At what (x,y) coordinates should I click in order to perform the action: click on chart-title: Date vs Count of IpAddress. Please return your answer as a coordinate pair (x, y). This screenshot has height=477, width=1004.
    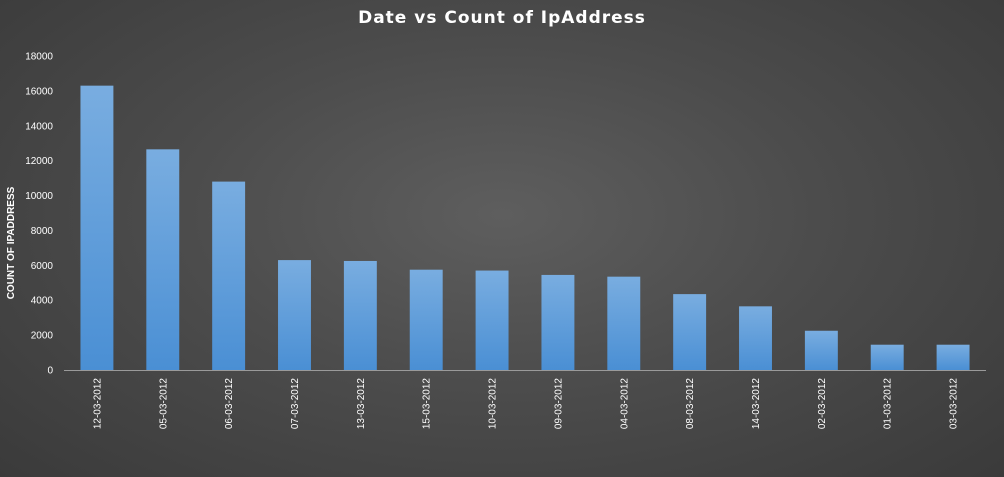
    Looking at the image, I should click on (502, 18).